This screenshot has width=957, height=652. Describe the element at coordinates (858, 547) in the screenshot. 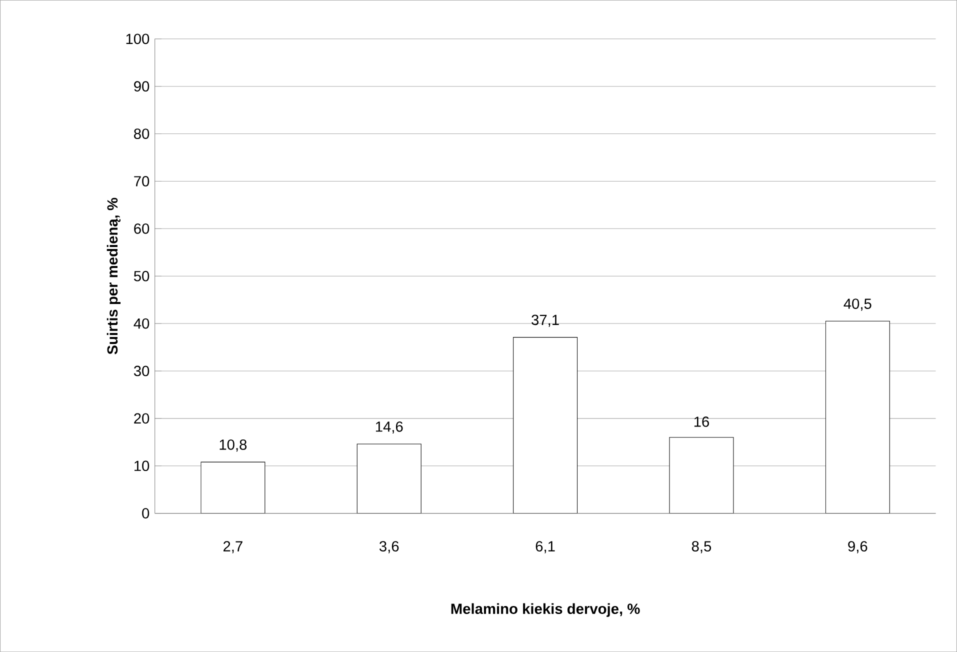

I see `x-tick-label: 9,6` at that location.